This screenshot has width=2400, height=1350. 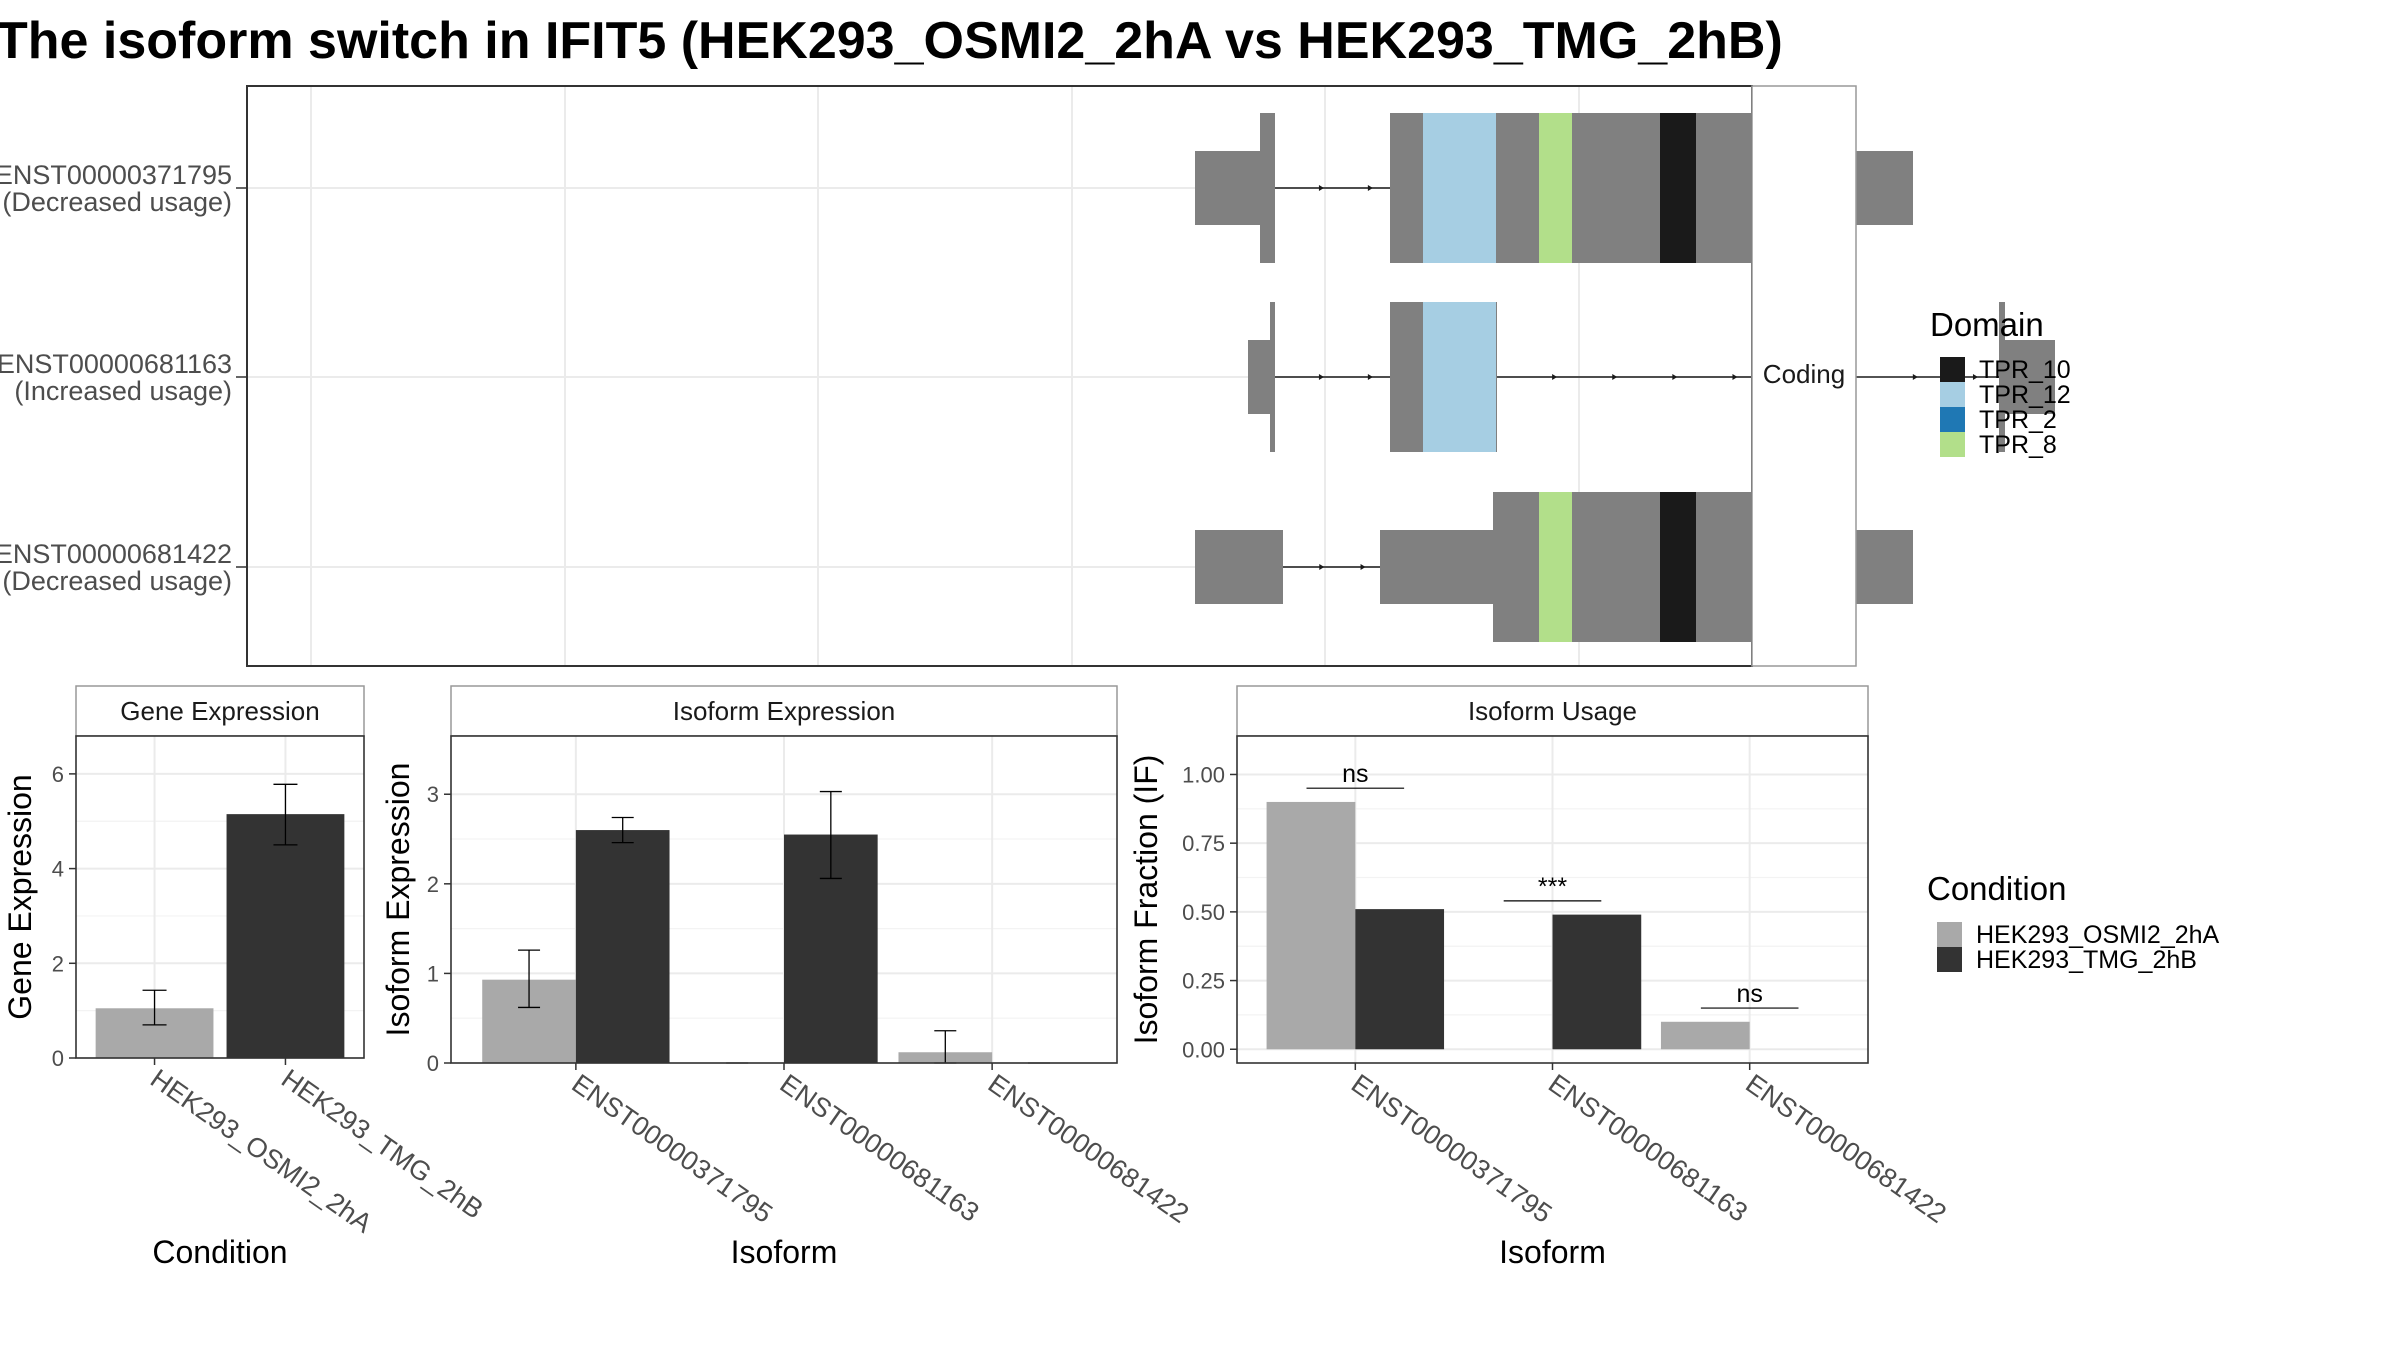 I want to click on y-tick-label: 0.00, so click(x=1203, y=1049).